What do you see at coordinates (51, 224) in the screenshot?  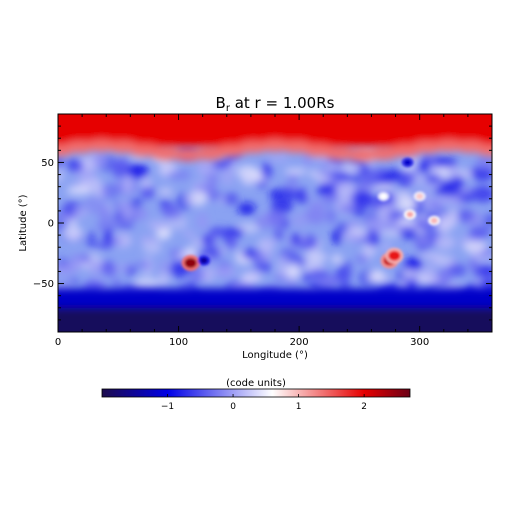 I see `y-tick-label: 0` at bounding box center [51, 224].